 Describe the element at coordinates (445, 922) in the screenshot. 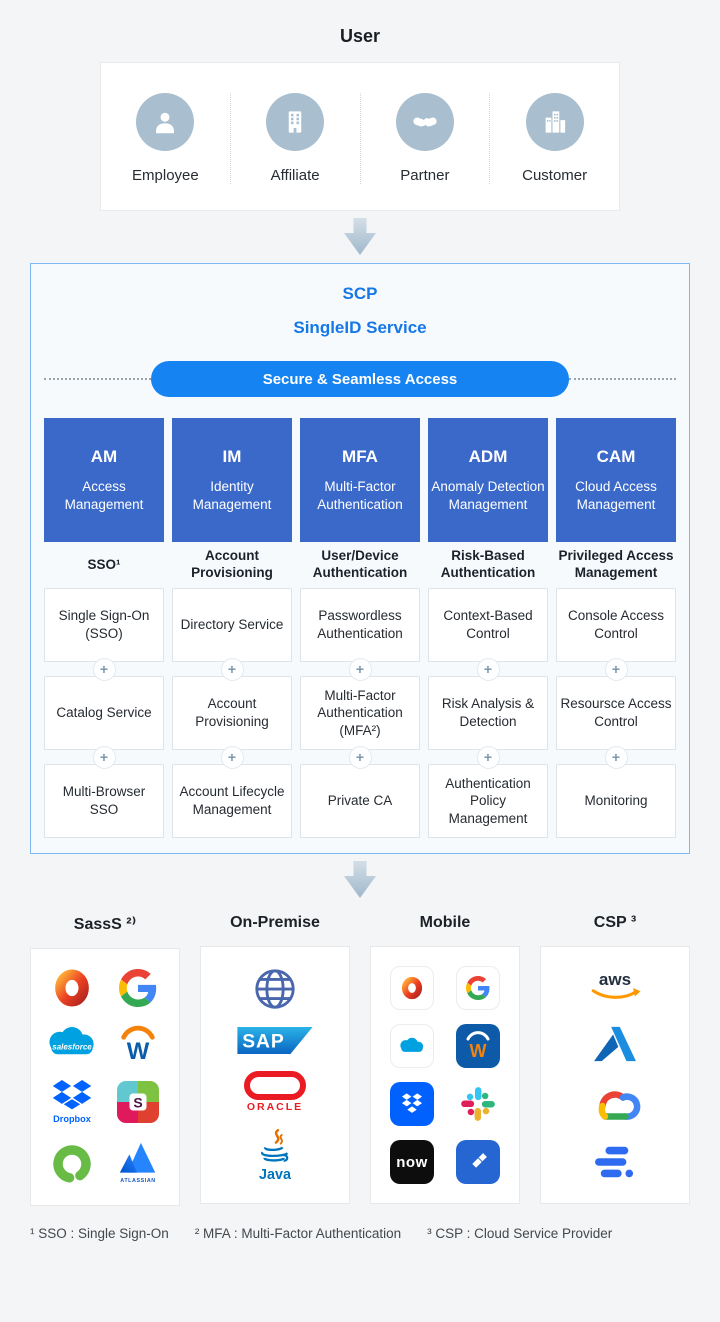

I see `target-title-mobile: Mobile` at that location.